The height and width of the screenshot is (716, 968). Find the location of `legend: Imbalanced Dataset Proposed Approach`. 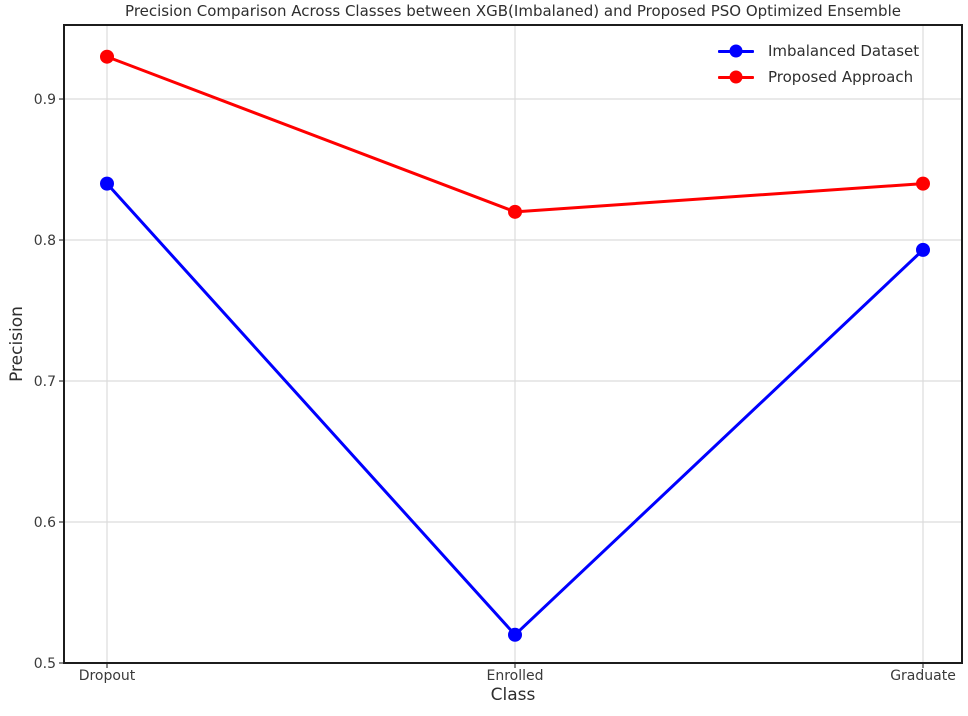

legend: Imbalanced Dataset Proposed Approach is located at coordinates (818, 64).